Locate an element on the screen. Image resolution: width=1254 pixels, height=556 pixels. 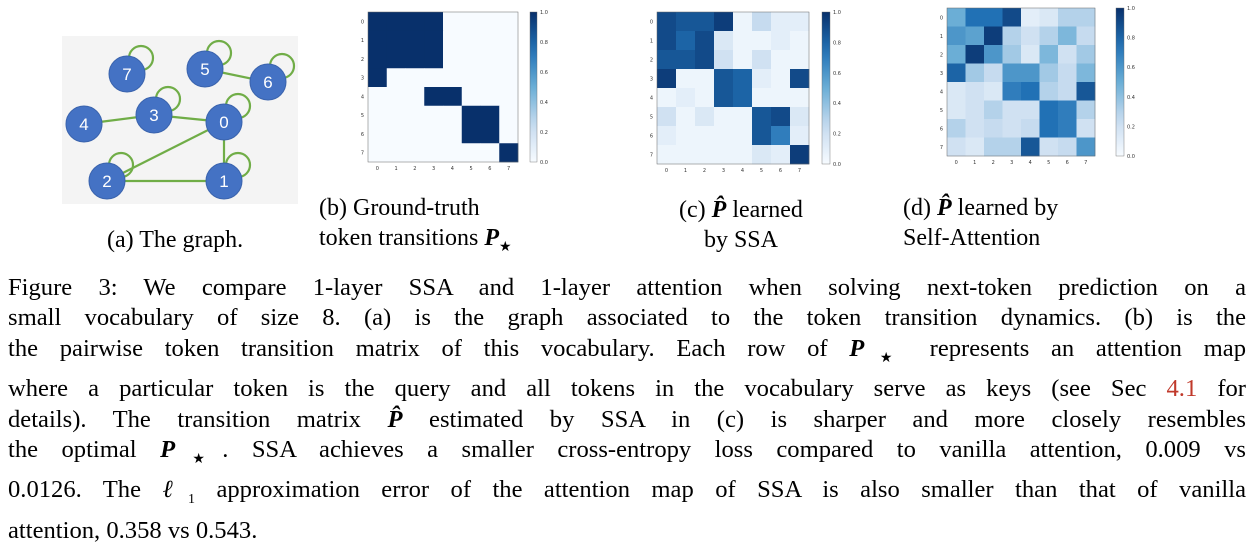
ell-symbol: ℓ is located at coordinates (175, 490).